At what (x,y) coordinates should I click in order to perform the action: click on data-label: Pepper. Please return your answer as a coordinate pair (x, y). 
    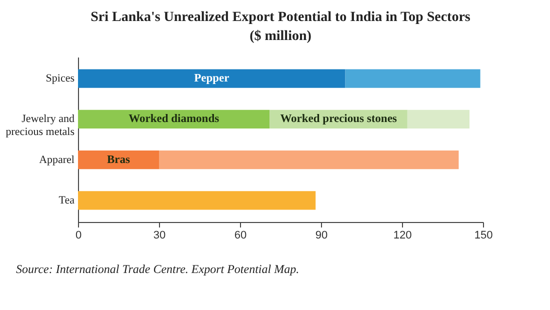
    Looking at the image, I should click on (212, 78).